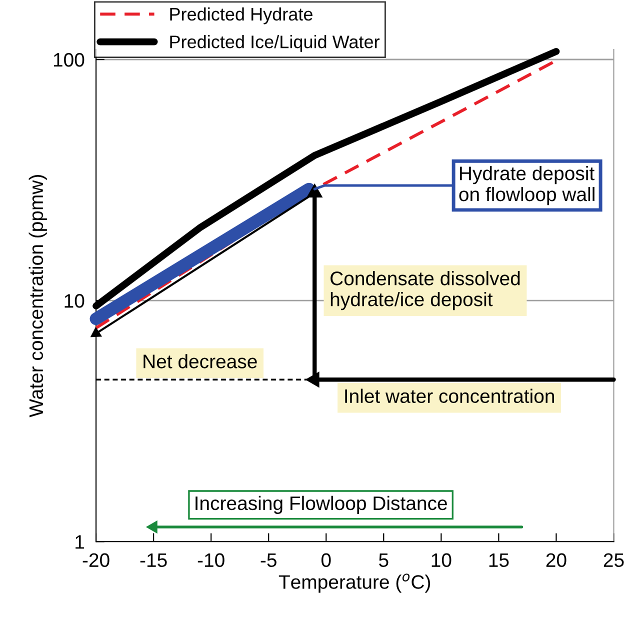 The height and width of the screenshot is (619, 636). Describe the element at coordinates (425, 290) in the screenshot. I see `annotation: Condensate dissolved hydrate/ice deposit` at that location.